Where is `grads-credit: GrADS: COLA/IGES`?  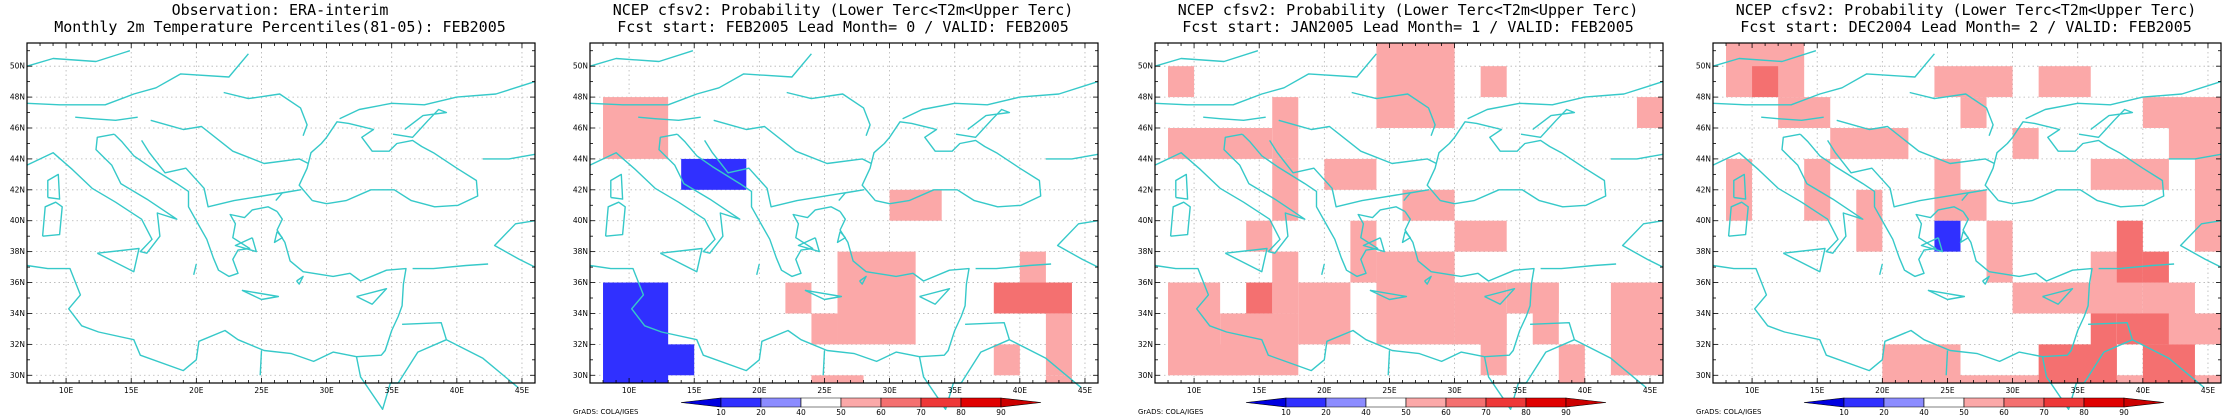
grads-credit: GrADS: COLA/IGES is located at coordinates (1171, 412).